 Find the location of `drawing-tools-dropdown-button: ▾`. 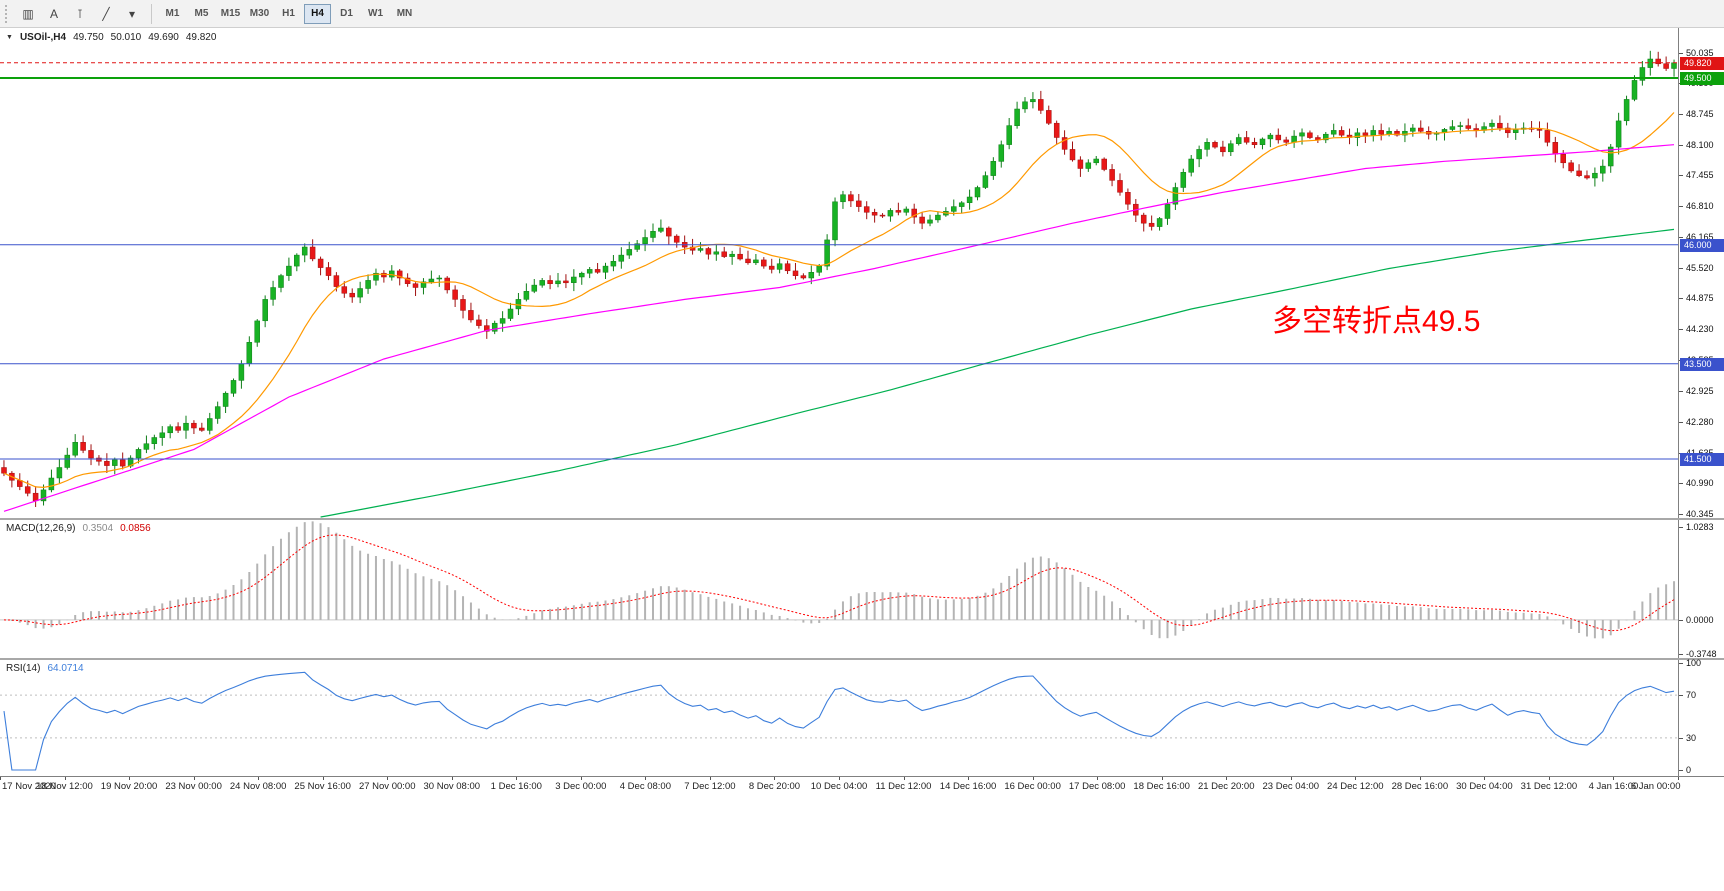

drawing-tools-dropdown-button: ▾ is located at coordinates (132, 14).